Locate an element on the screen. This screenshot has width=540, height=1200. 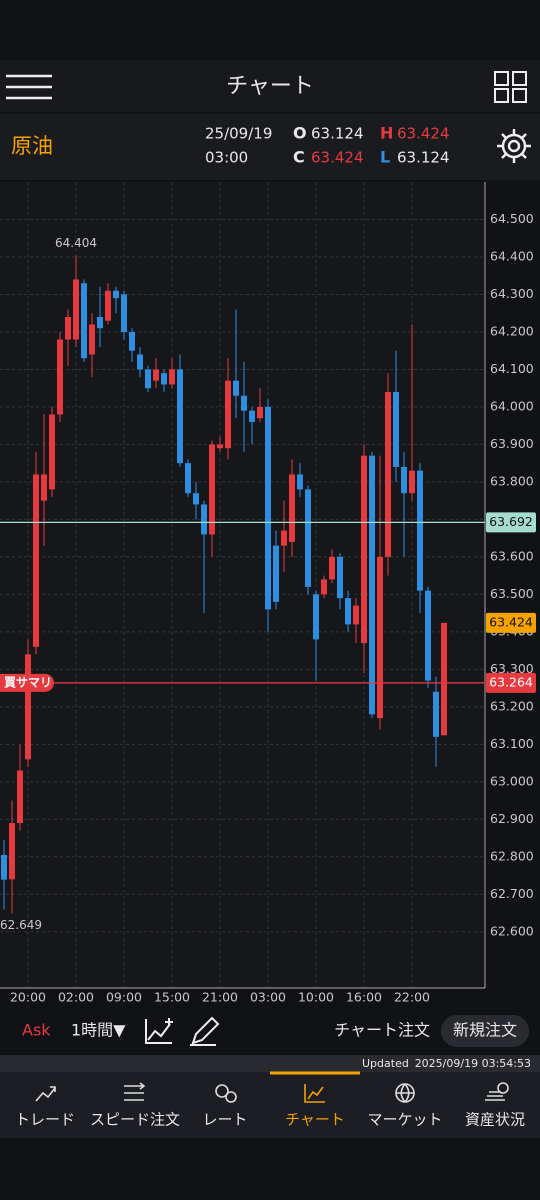
status-timestamp: 2025/09/19 03:54:53 is located at coordinates (473, 1063).